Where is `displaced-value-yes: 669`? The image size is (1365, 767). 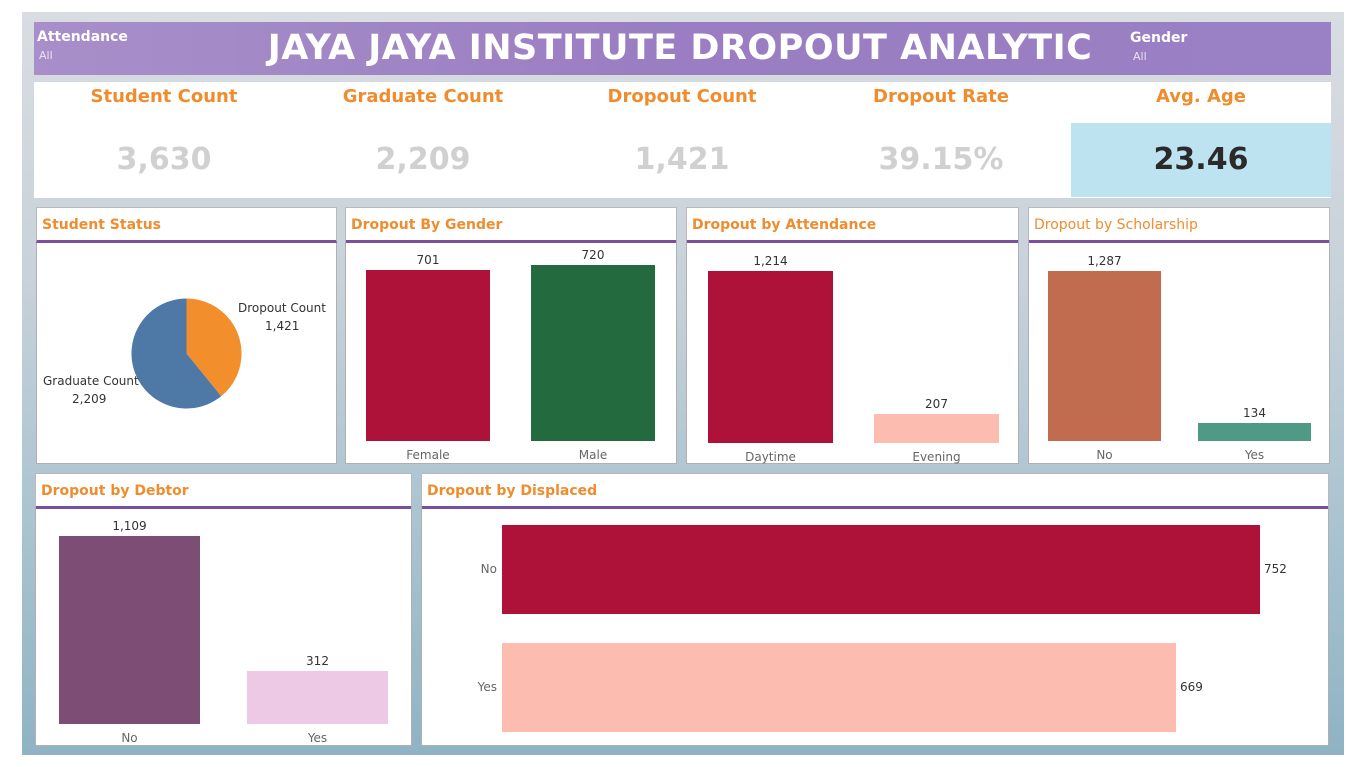 displaced-value-yes: 669 is located at coordinates (1191, 686).